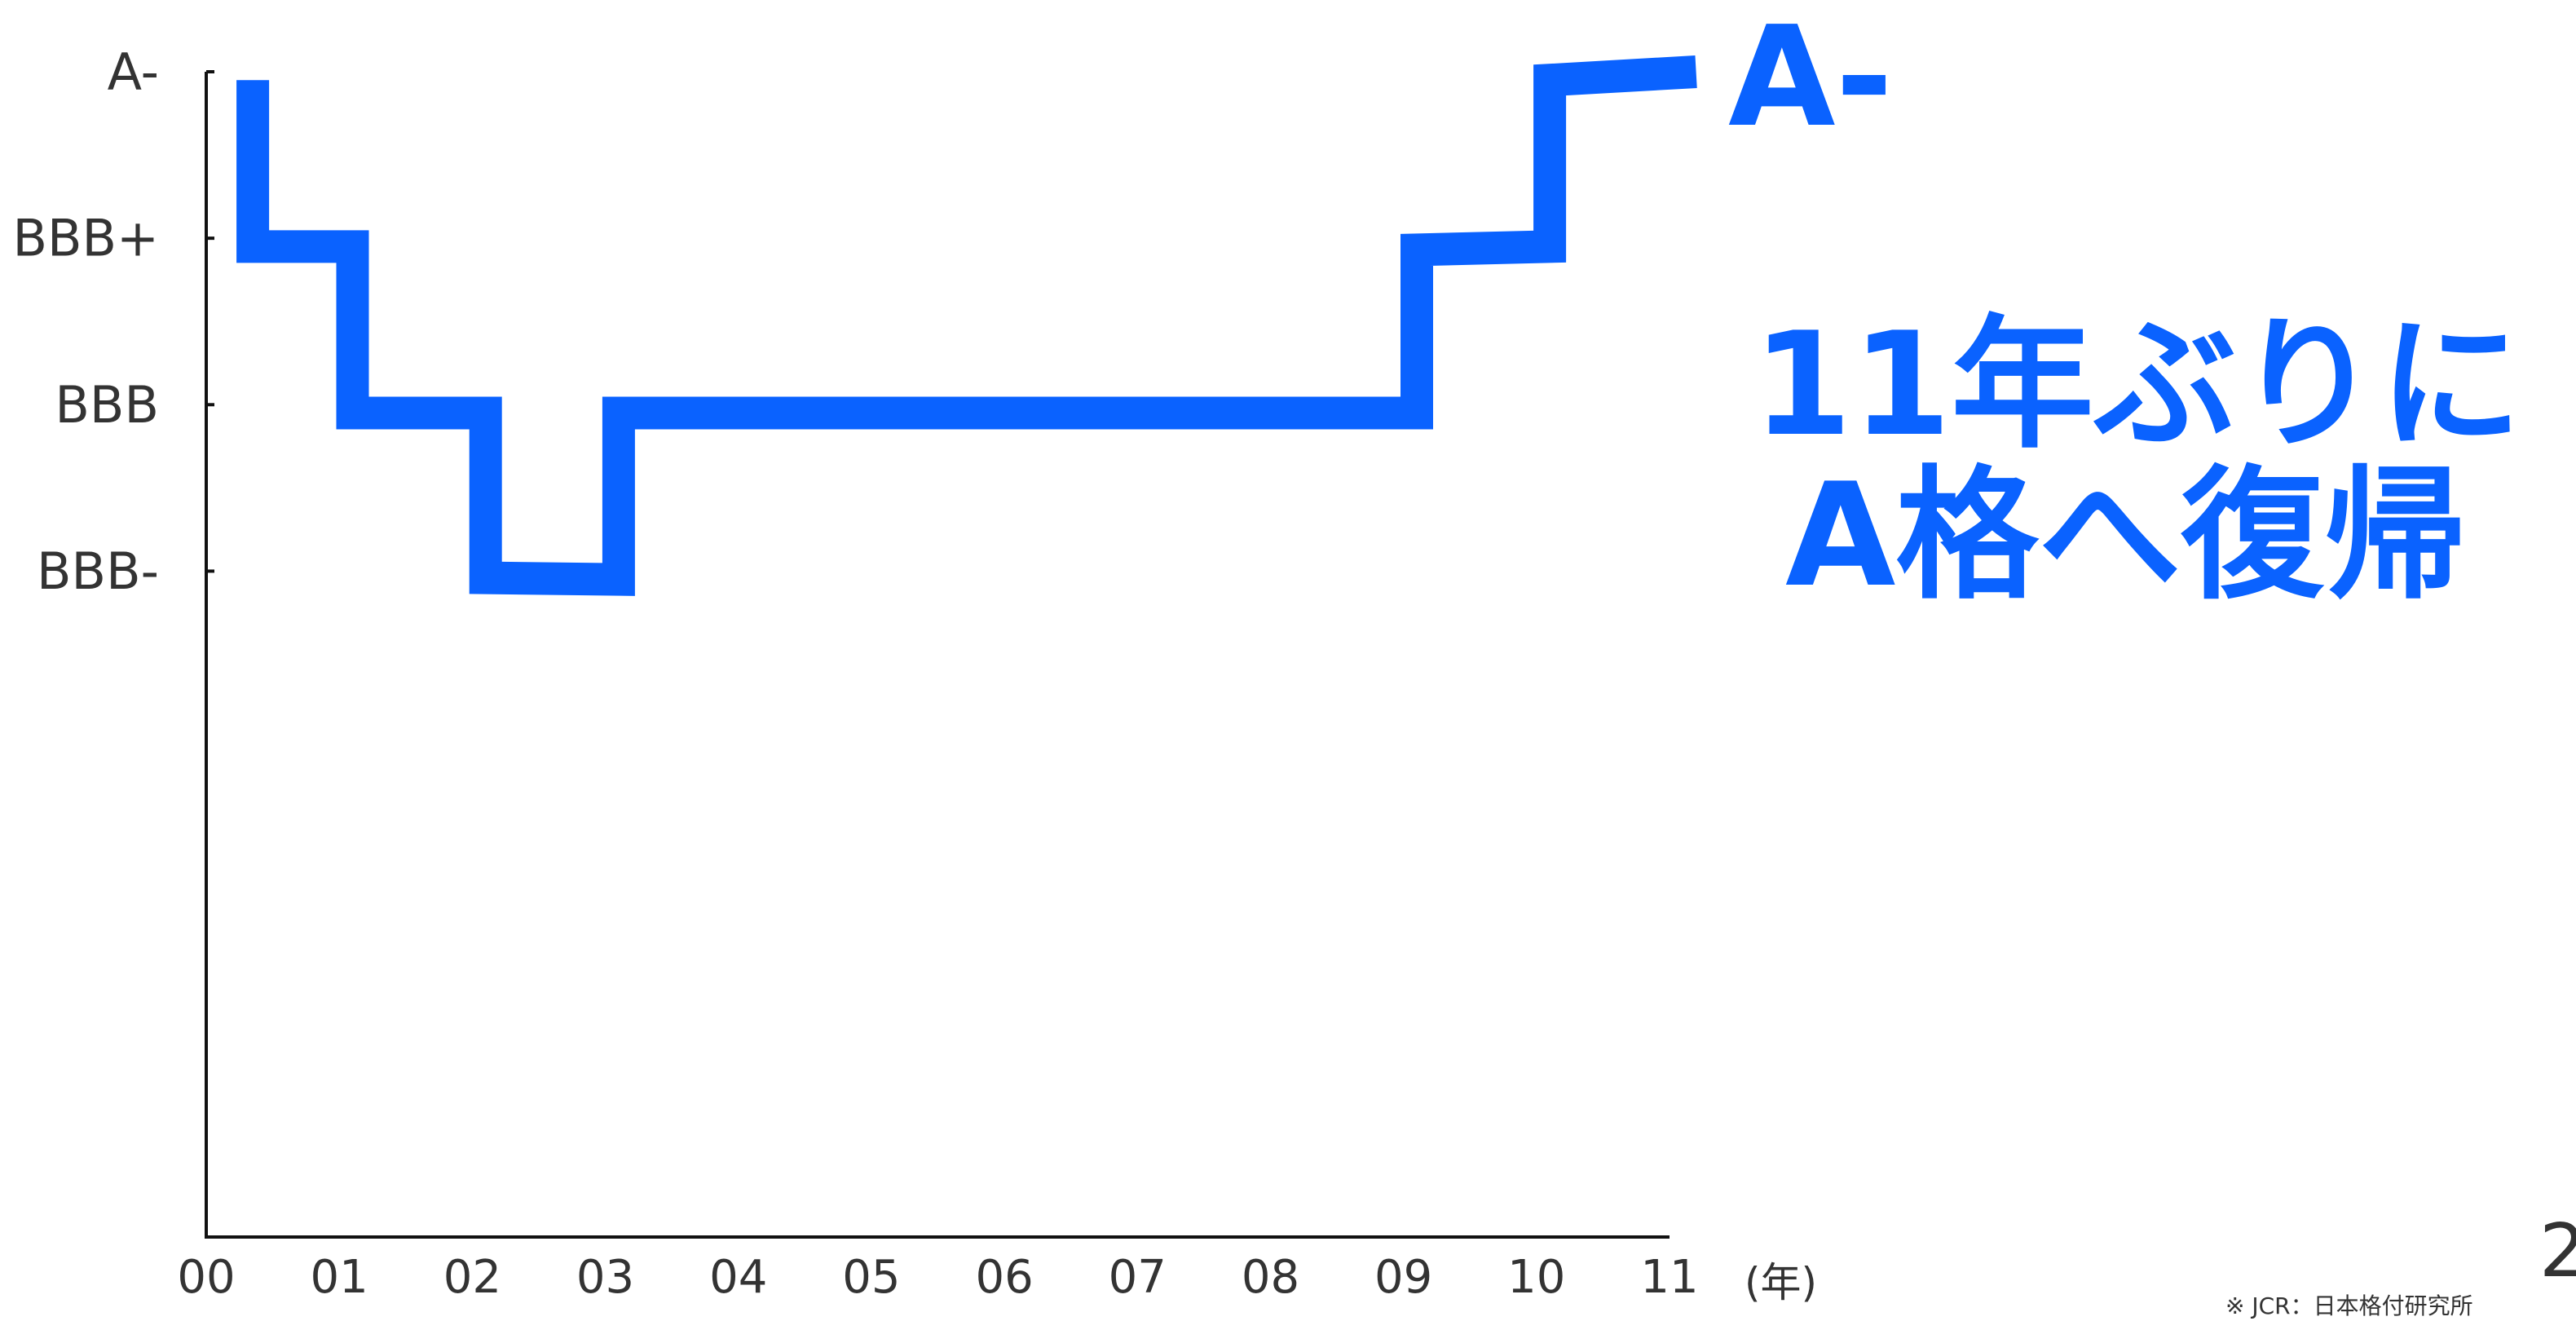  What do you see at coordinates (2126, 536) in the screenshot?
I see `headline-line-2: A格へ復帰` at bounding box center [2126, 536].